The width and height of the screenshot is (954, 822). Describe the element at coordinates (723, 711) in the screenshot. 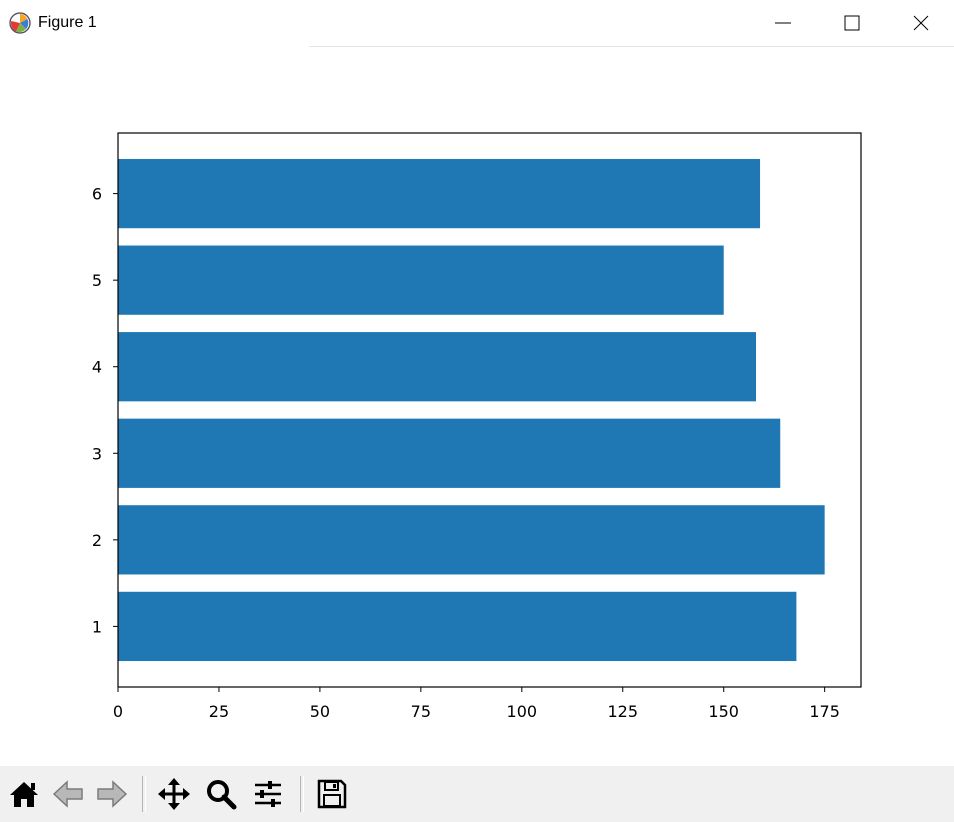

I see `x-tick-label: 150` at that location.